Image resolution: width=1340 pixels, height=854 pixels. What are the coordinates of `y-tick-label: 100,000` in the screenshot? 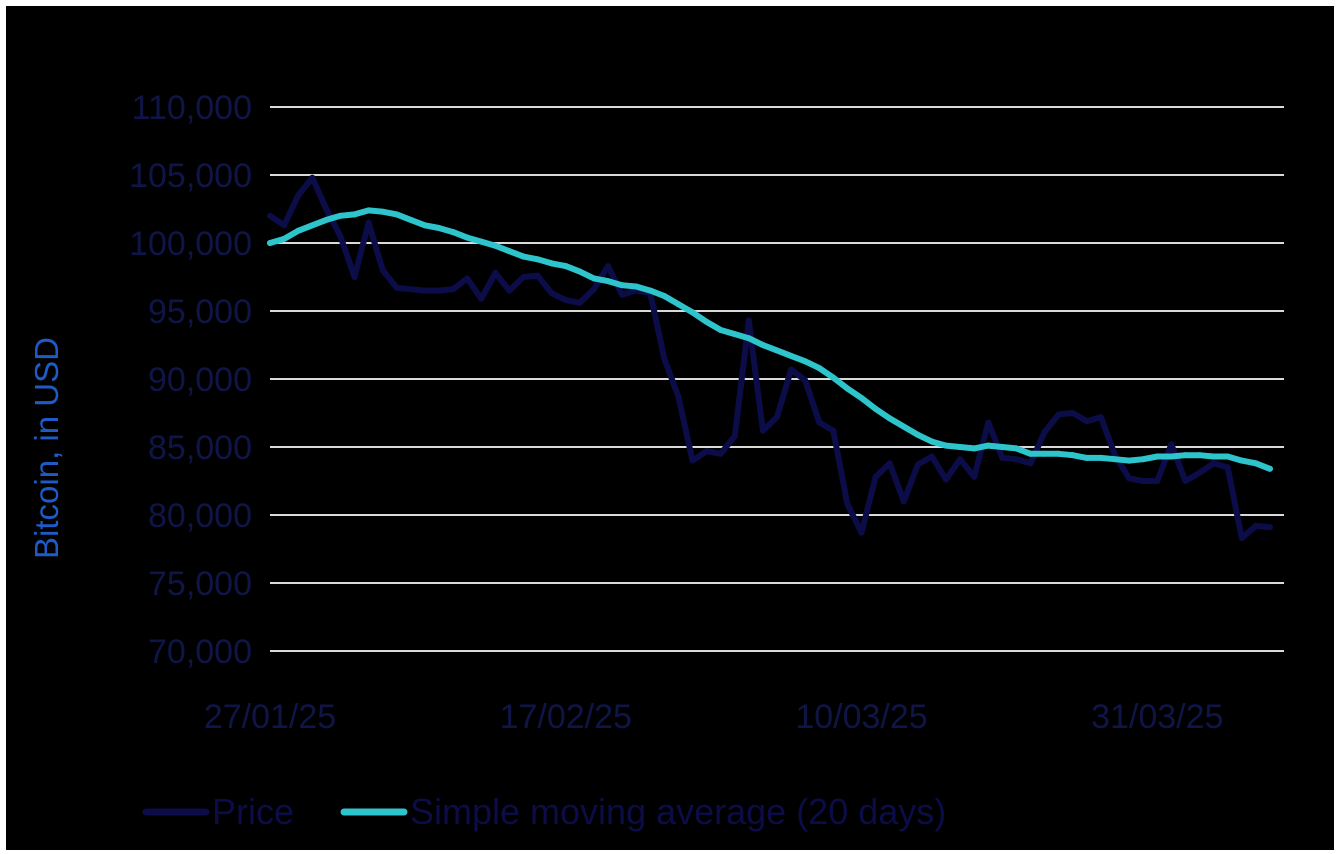 It's located at (190, 244).